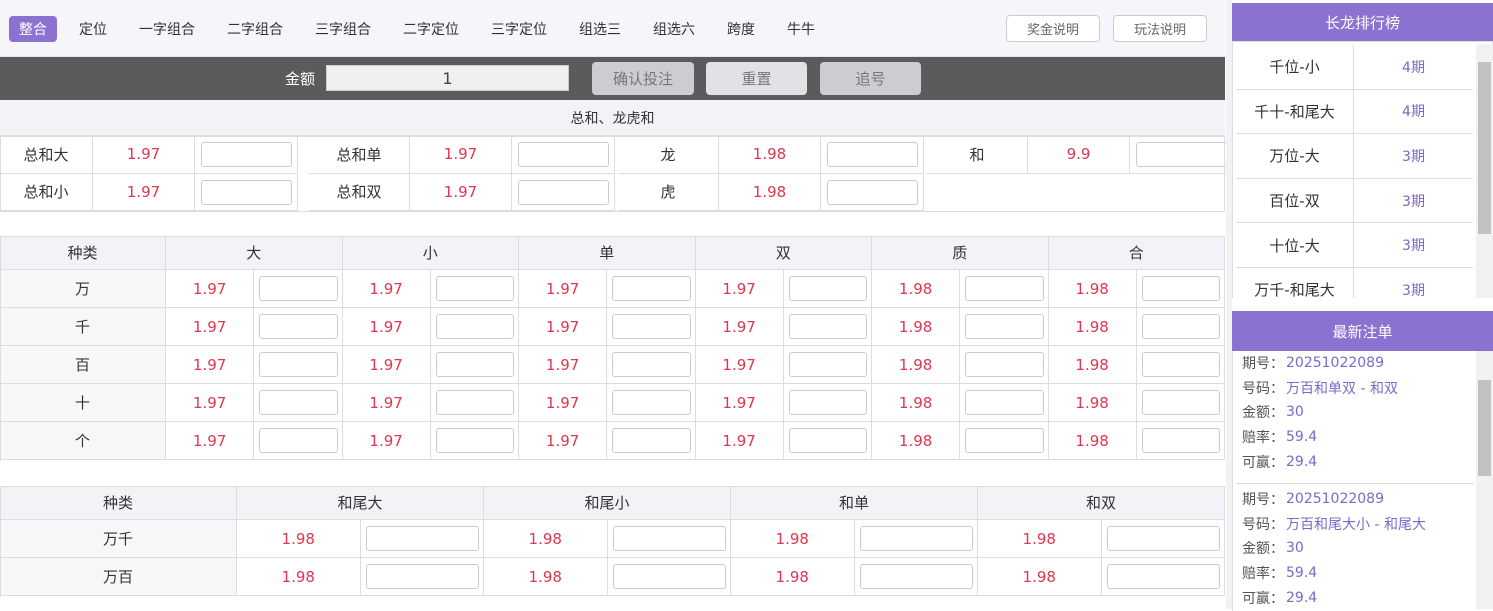  I want to click on bet-button: 追号, so click(870, 78).